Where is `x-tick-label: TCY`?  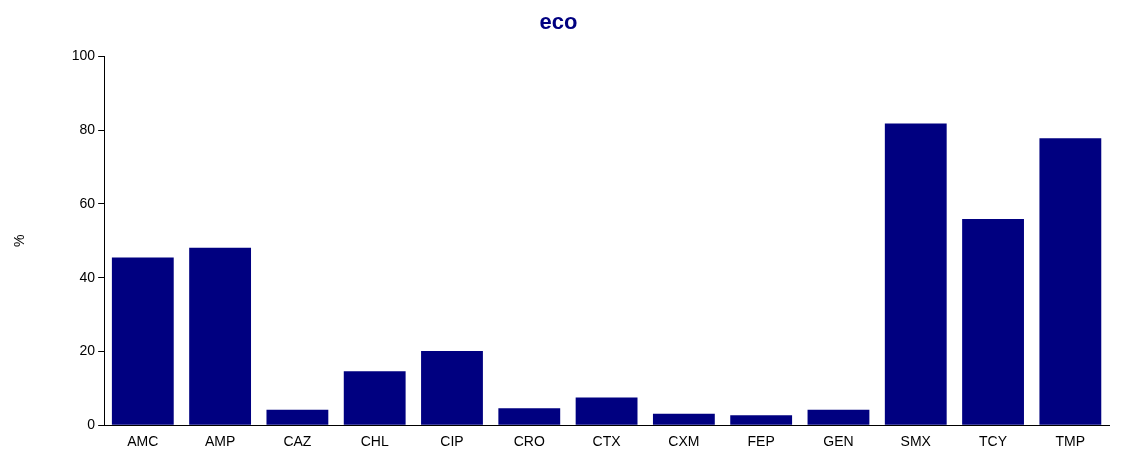 x-tick-label: TCY is located at coordinates (993, 441).